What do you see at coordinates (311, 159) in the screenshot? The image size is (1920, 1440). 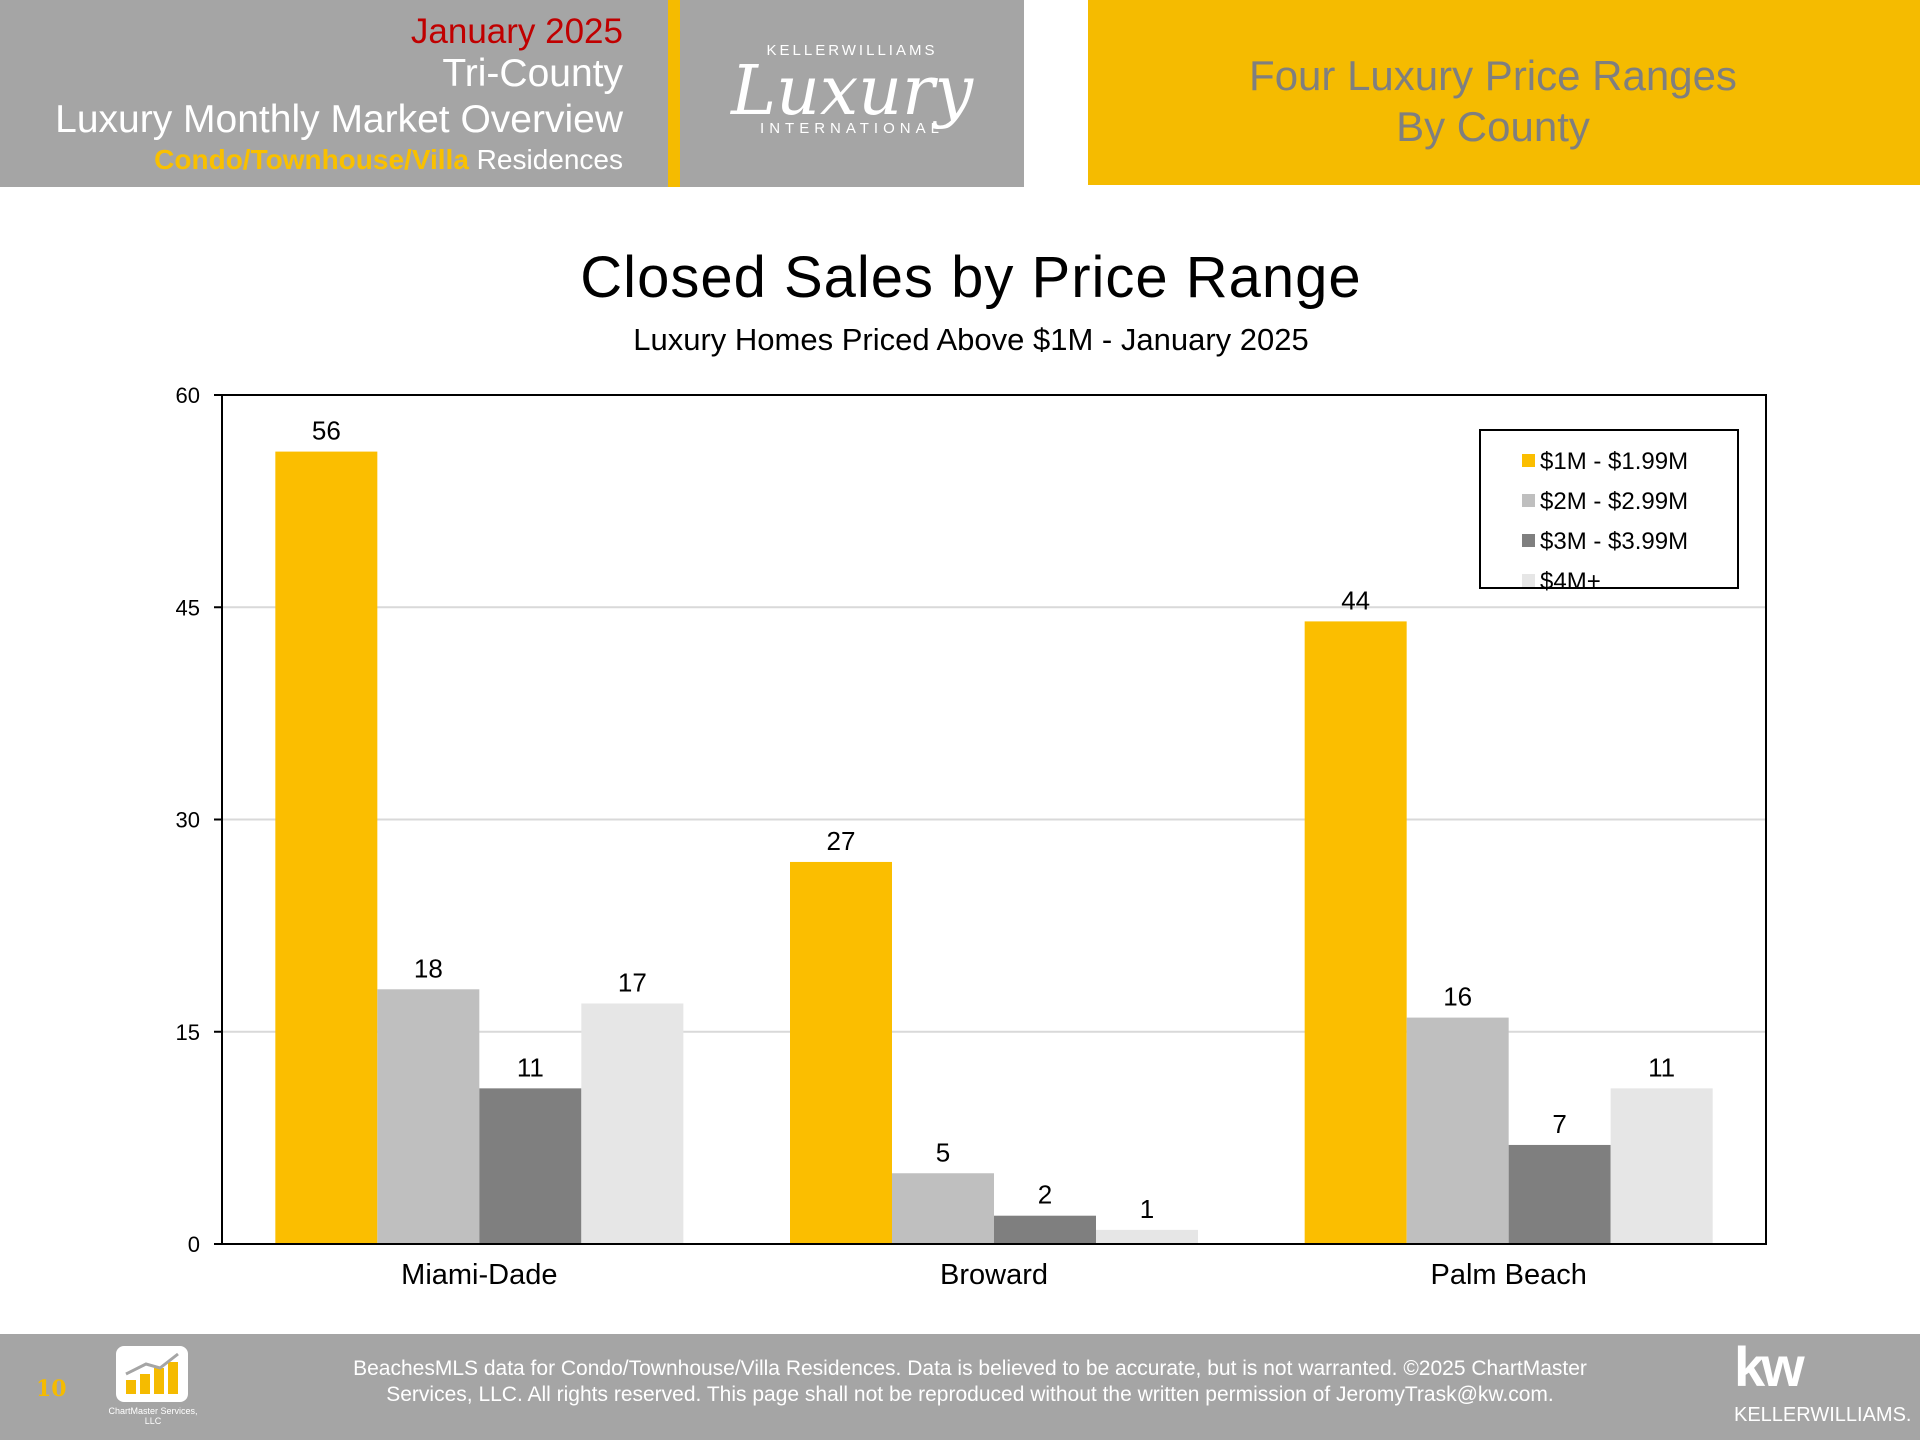 I see `property-type-highlight: Condo/Townhouse/Villa` at bounding box center [311, 159].